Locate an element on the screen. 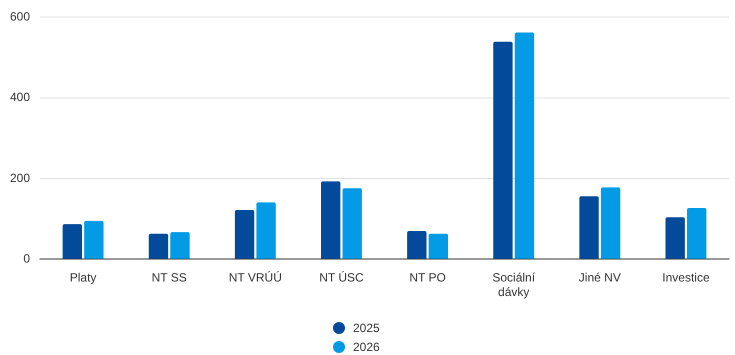 This screenshot has width=735, height=355. legend-label: 2026 is located at coordinates (366, 347).